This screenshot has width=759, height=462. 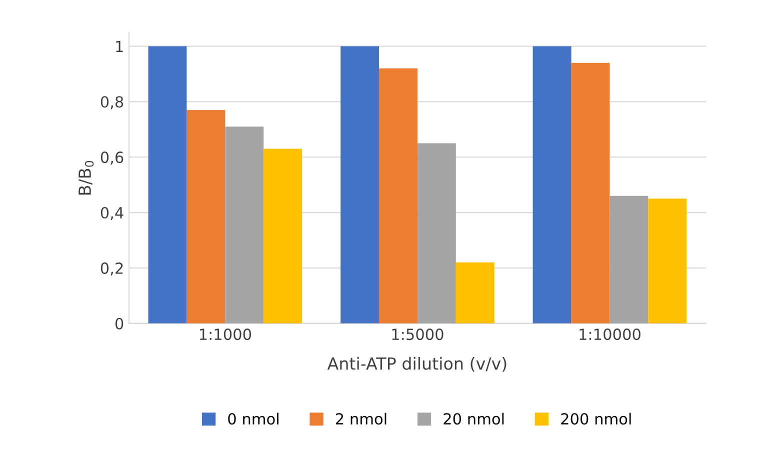 What do you see at coordinates (253, 418) in the screenshot?
I see `legend-label: 0 nmol` at bounding box center [253, 418].